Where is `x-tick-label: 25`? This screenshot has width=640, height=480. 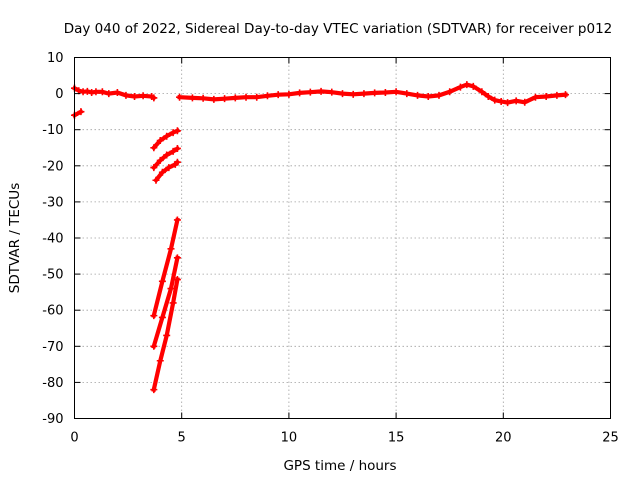
x-tick-label: 25 is located at coordinates (610, 438).